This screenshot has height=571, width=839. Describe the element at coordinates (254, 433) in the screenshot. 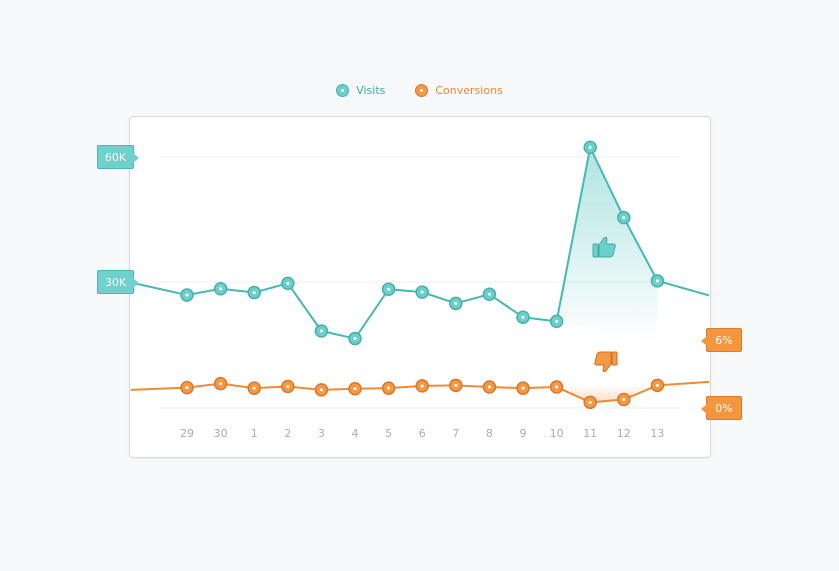

I see `x-tick-label-1: 1` at that location.